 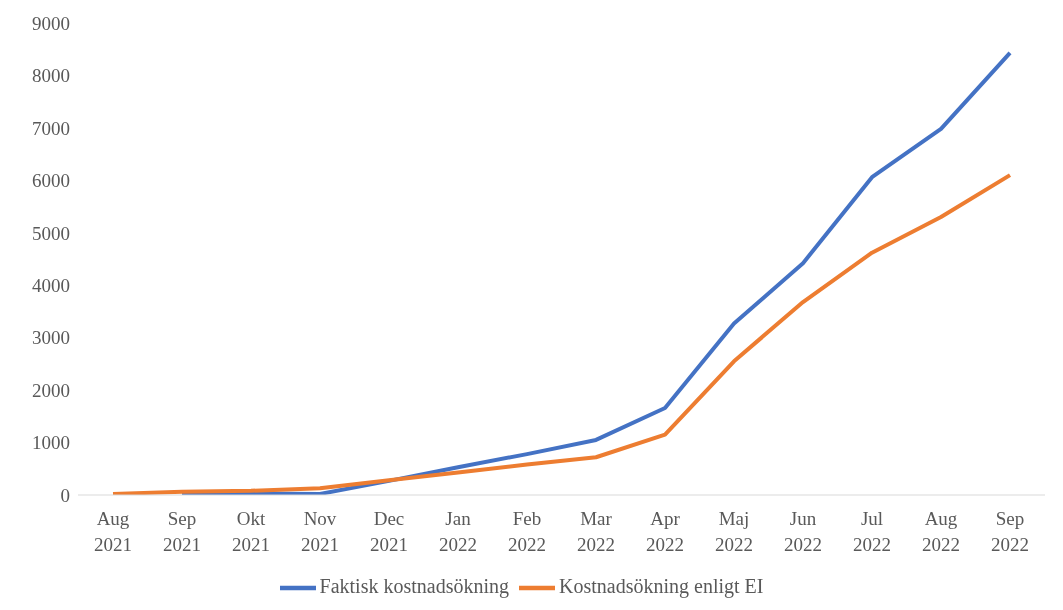 What do you see at coordinates (51, 76) in the screenshot?
I see `y-tick-label: 8000` at bounding box center [51, 76].